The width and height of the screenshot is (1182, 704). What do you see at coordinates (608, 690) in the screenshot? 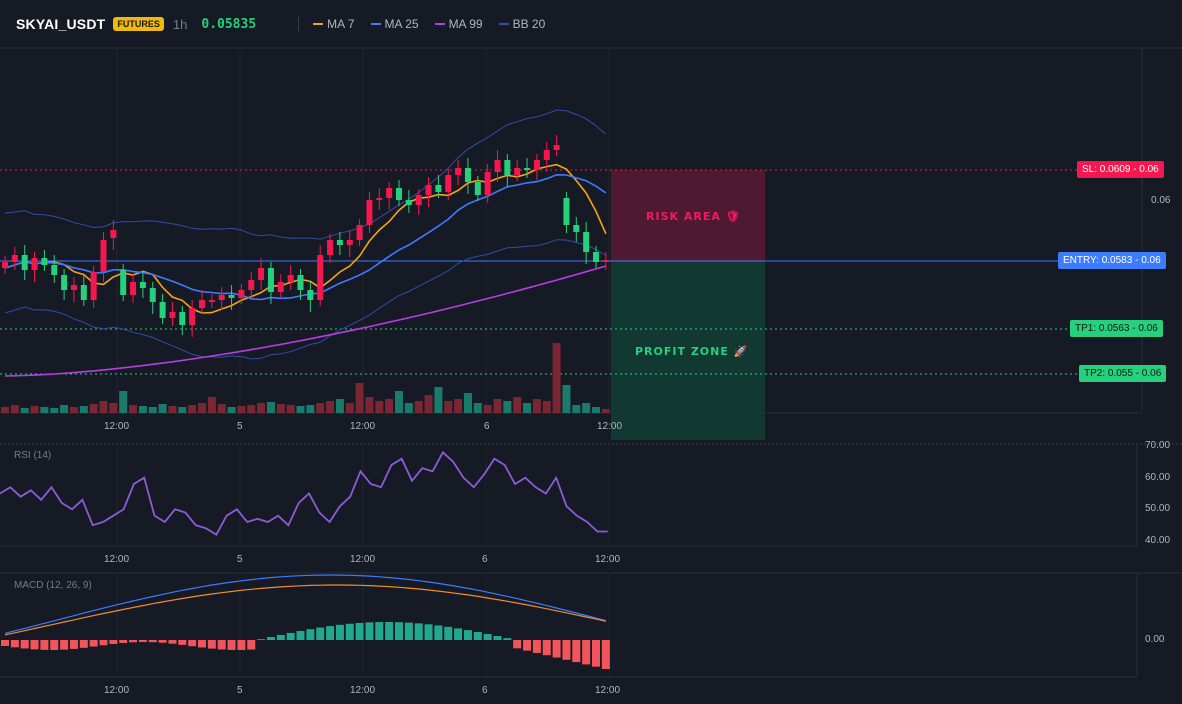
I see `macd-time-label-5: 12:00` at bounding box center [608, 690].